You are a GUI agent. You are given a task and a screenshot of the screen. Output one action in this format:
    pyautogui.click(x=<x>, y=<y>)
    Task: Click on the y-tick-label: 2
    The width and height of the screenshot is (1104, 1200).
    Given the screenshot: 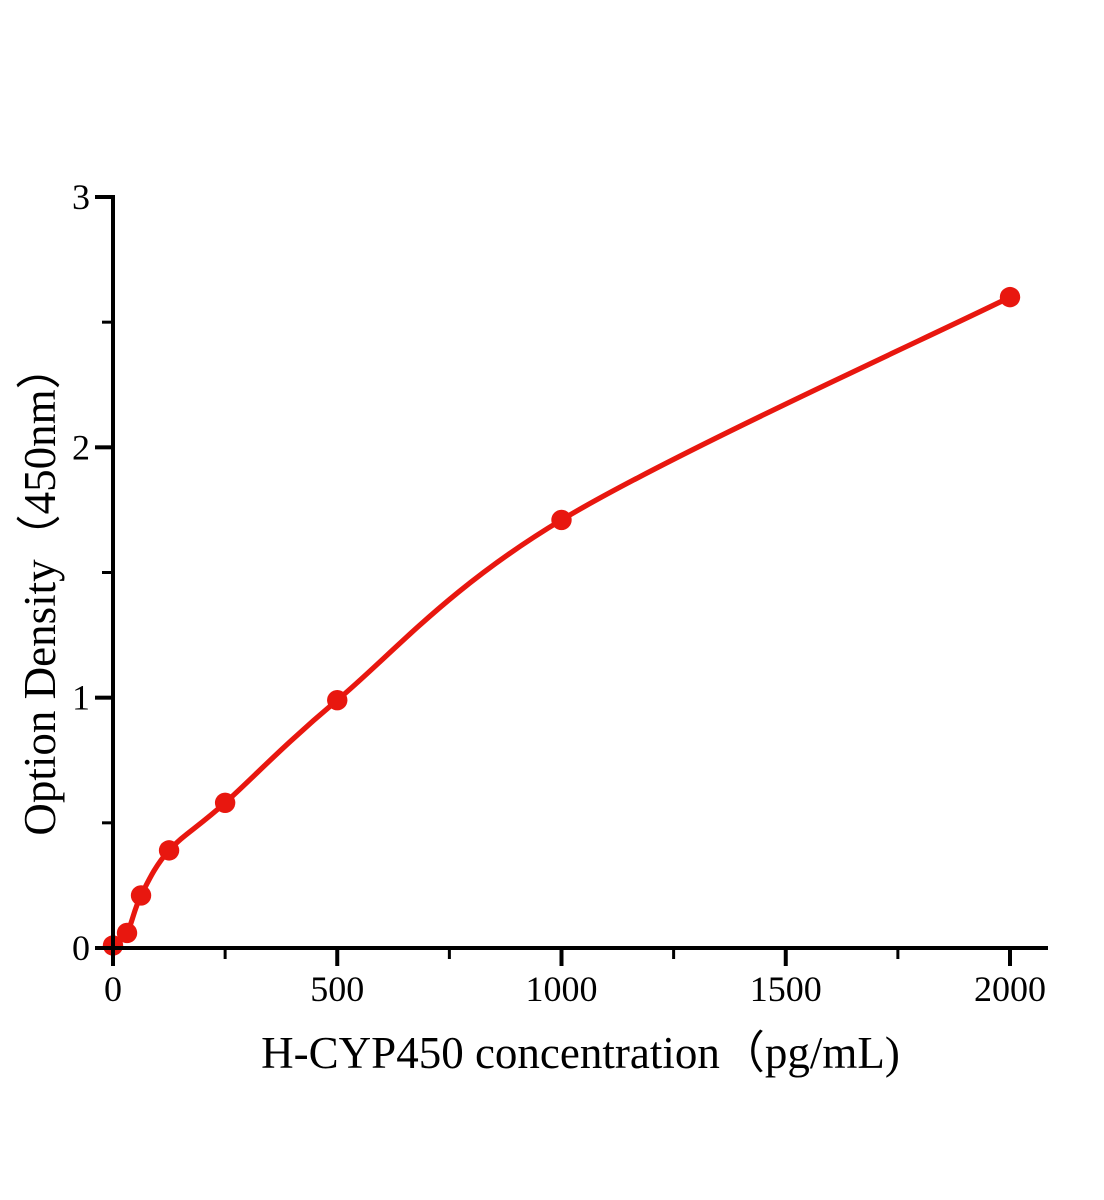 What is the action you would take?
    pyautogui.click(x=81, y=447)
    